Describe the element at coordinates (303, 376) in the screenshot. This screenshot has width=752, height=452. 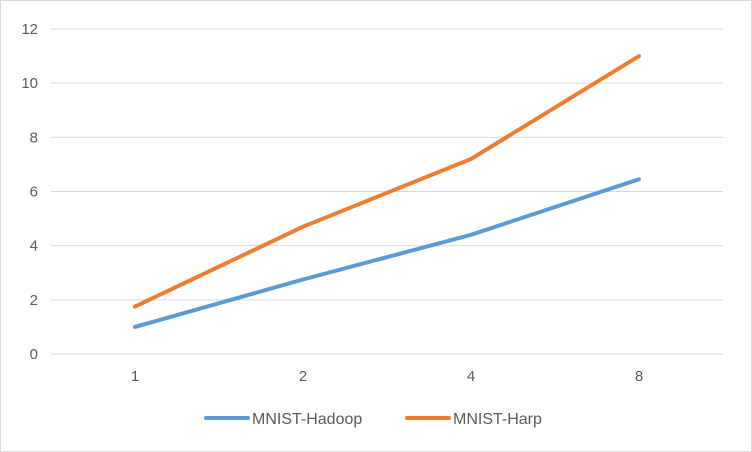
I see `x-tick-label: 2` at that location.